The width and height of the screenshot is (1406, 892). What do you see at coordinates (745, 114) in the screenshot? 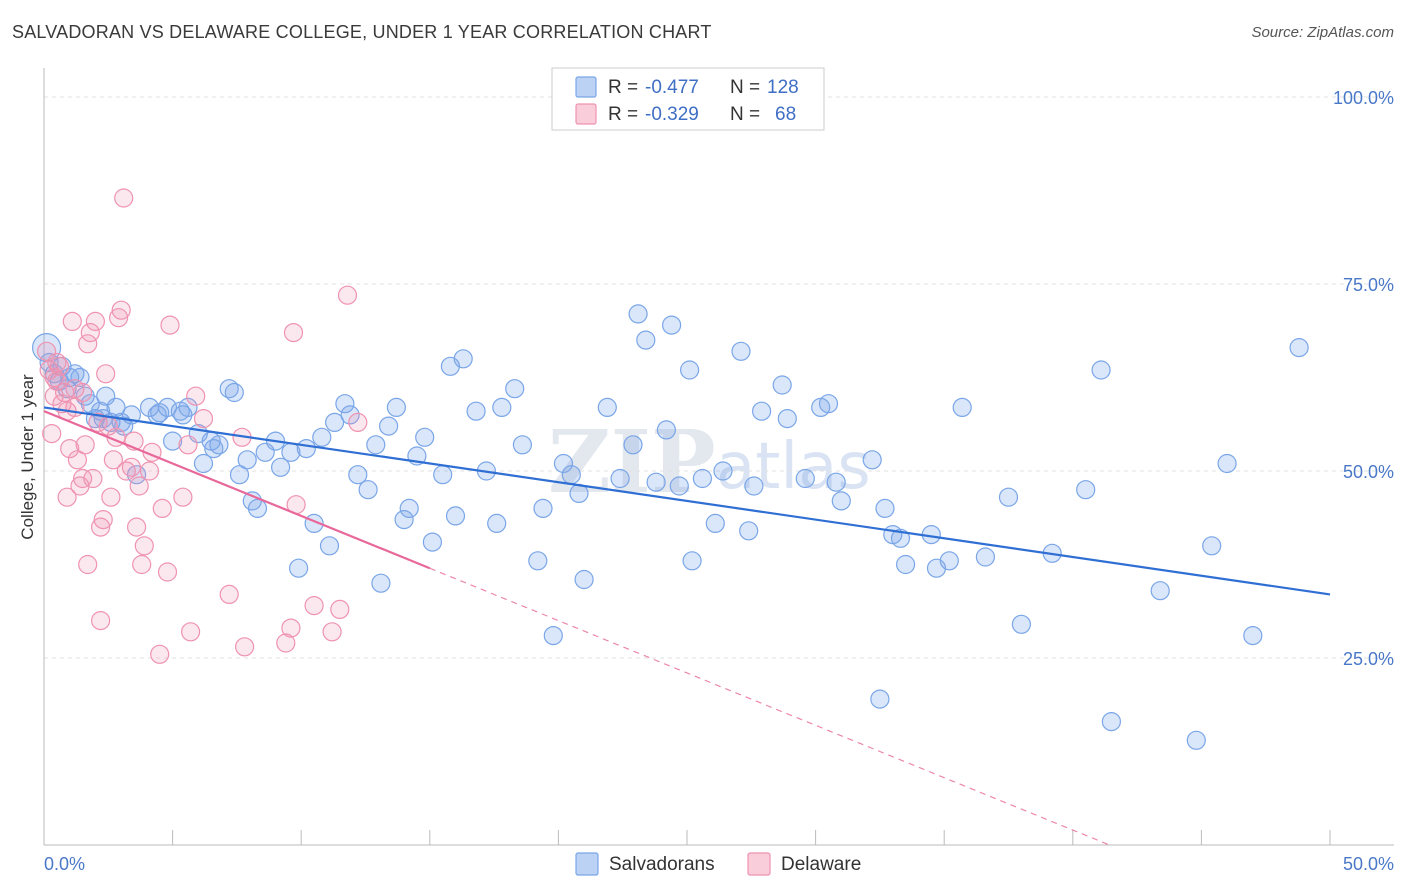
I see `legend-n-label-2: N =` at bounding box center [745, 114].